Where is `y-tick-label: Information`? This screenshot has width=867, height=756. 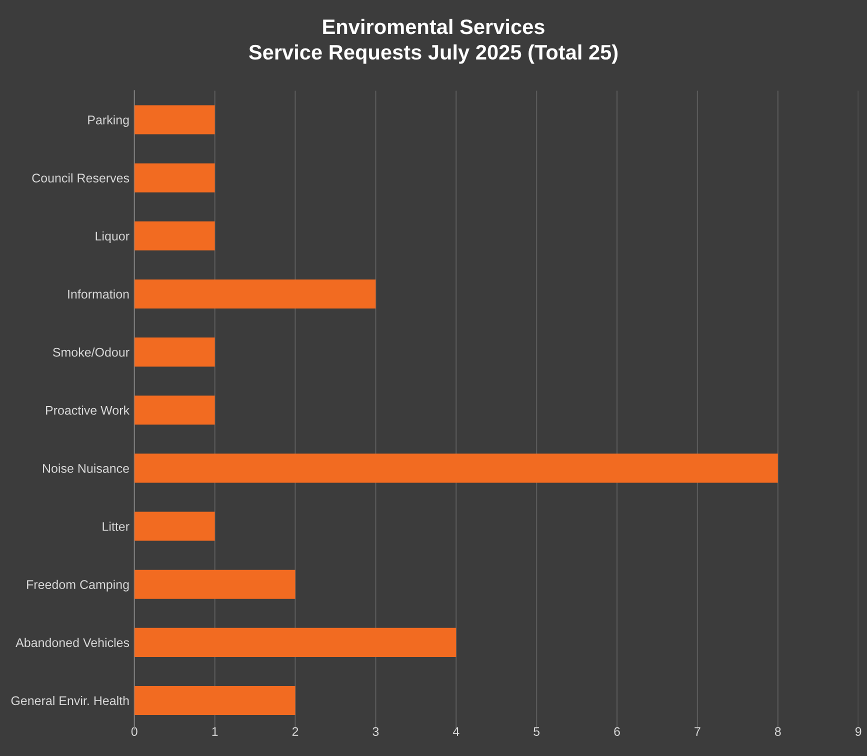
y-tick-label: Information is located at coordinates (98, 294).